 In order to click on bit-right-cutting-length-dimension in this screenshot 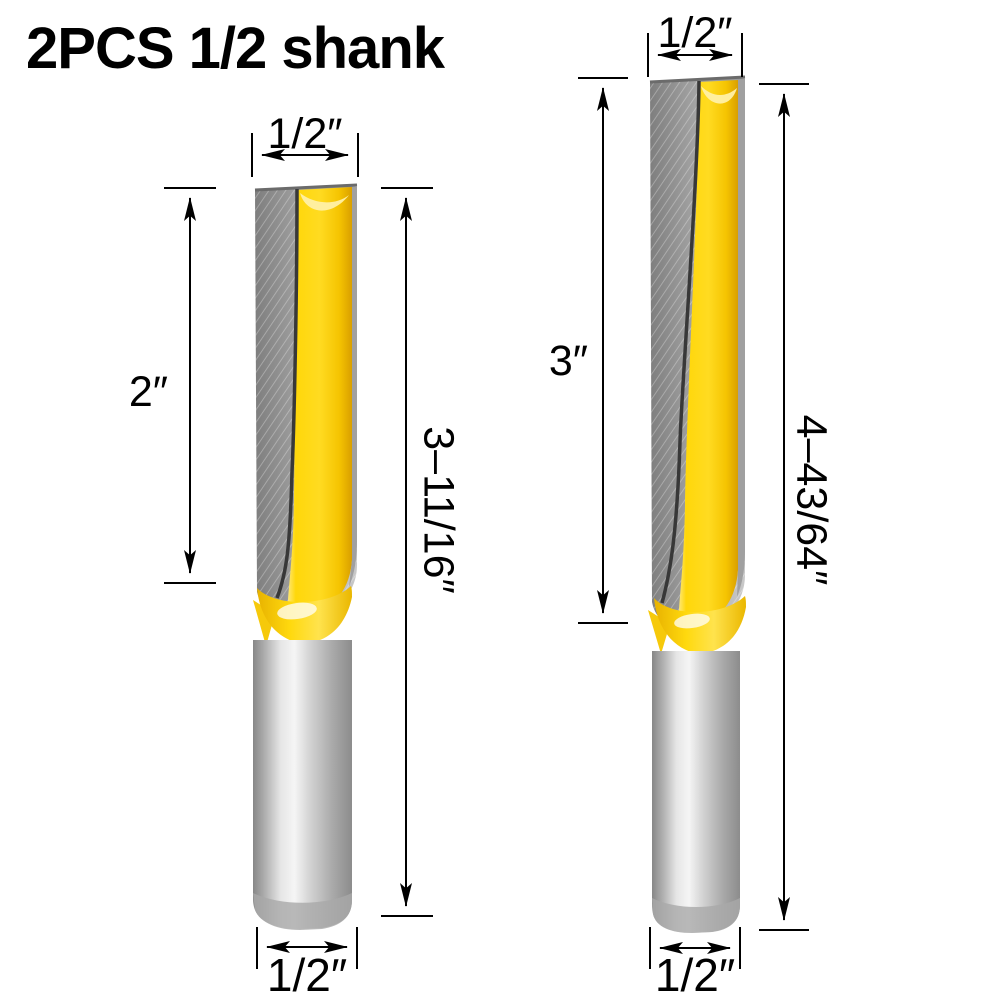, I will do `click(603, 350)`.